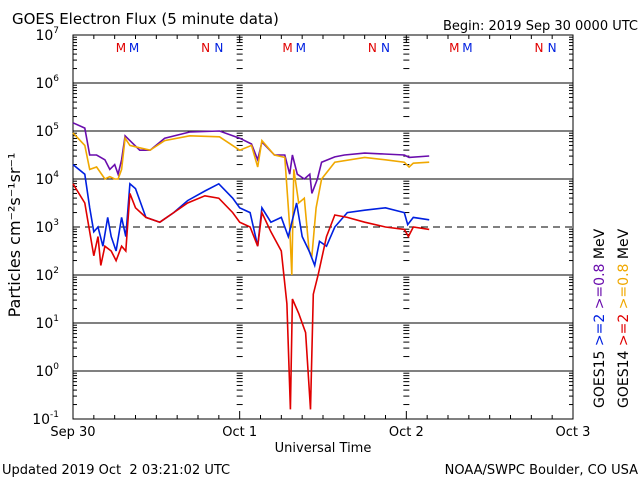 The height and width of the screenshot is (480, 640). What do you see at coordinates (47, 371) in the screenshot?
I see `y-tick-label: 10⁰` at bounding box center [47, 371].